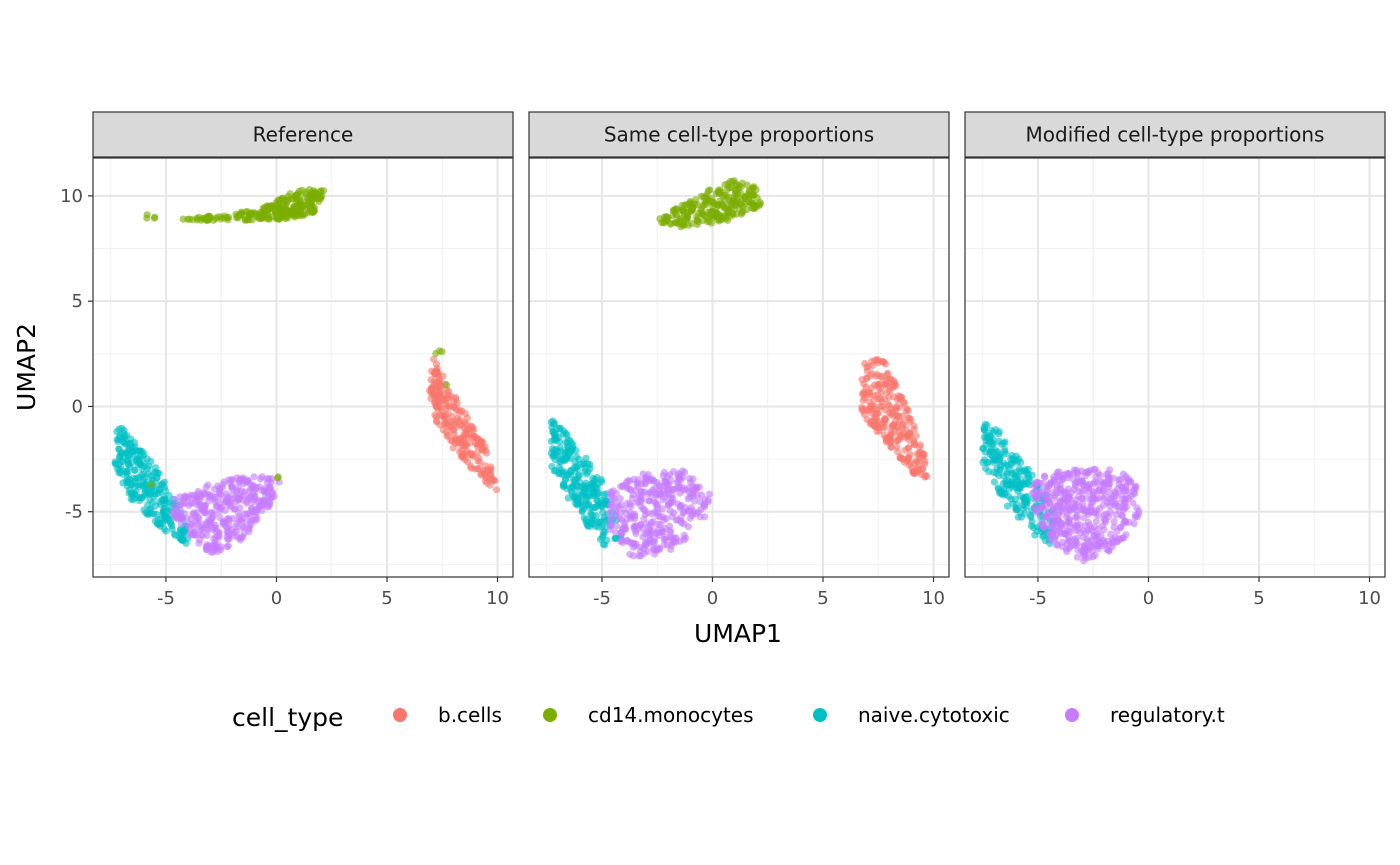 This screenshot has height=865, width=1400. What do you see at coordinates (470, 715) in the screenshot?
I see `legend-label: b.cells` at bounding box center [470, 715].